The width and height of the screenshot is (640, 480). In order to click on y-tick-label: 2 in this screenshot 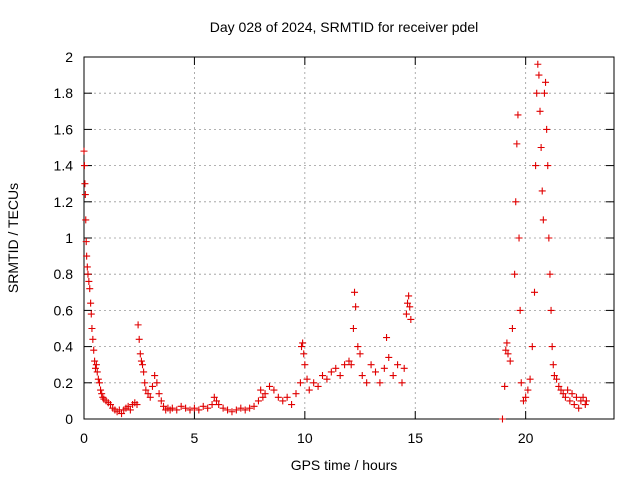, I will do `click(69, 57)`.